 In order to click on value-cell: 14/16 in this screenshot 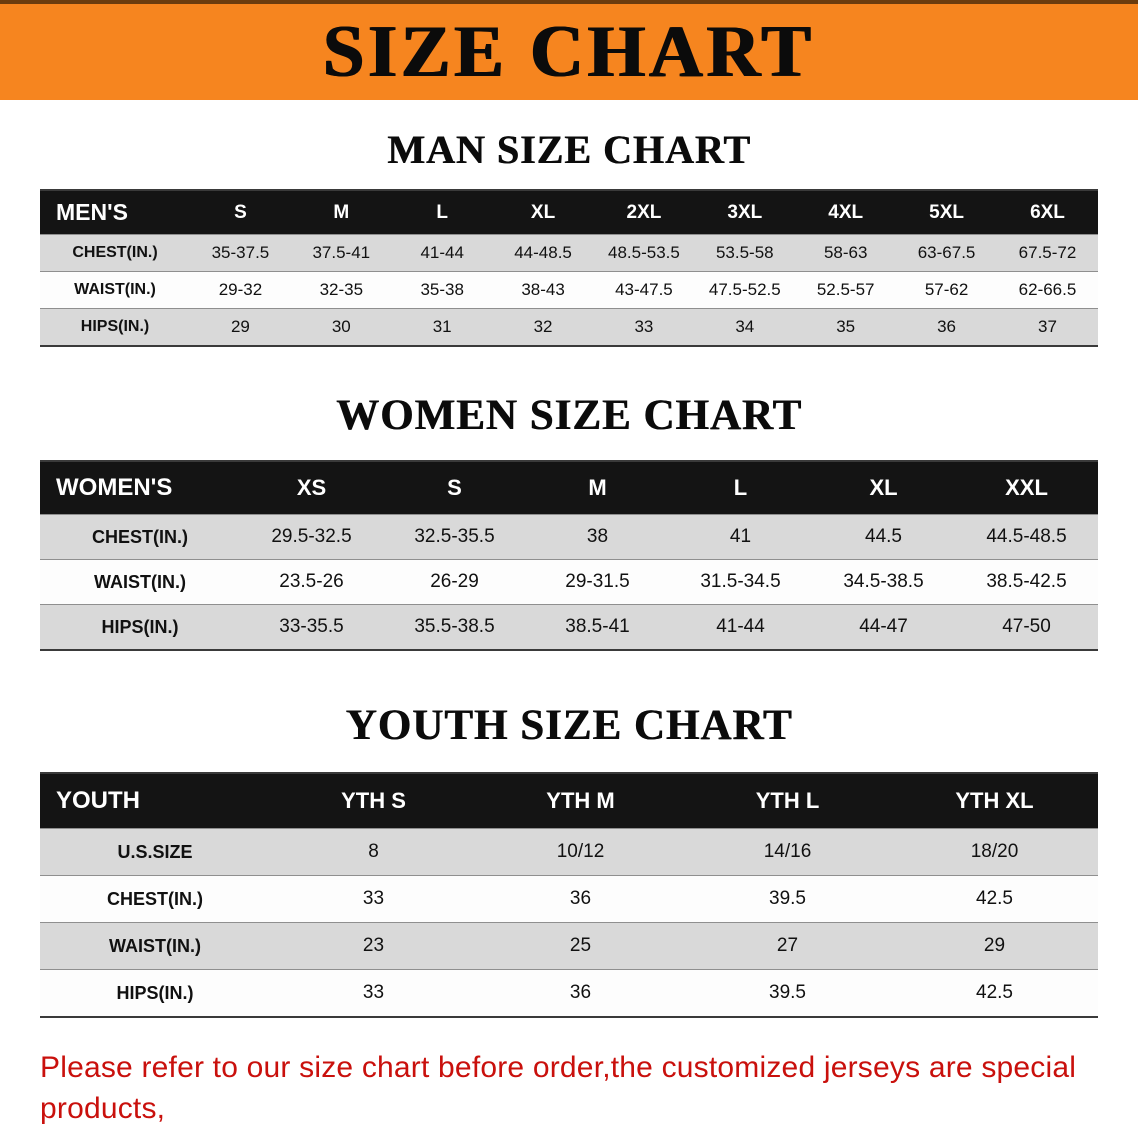, I will do `click(787, 851)`.